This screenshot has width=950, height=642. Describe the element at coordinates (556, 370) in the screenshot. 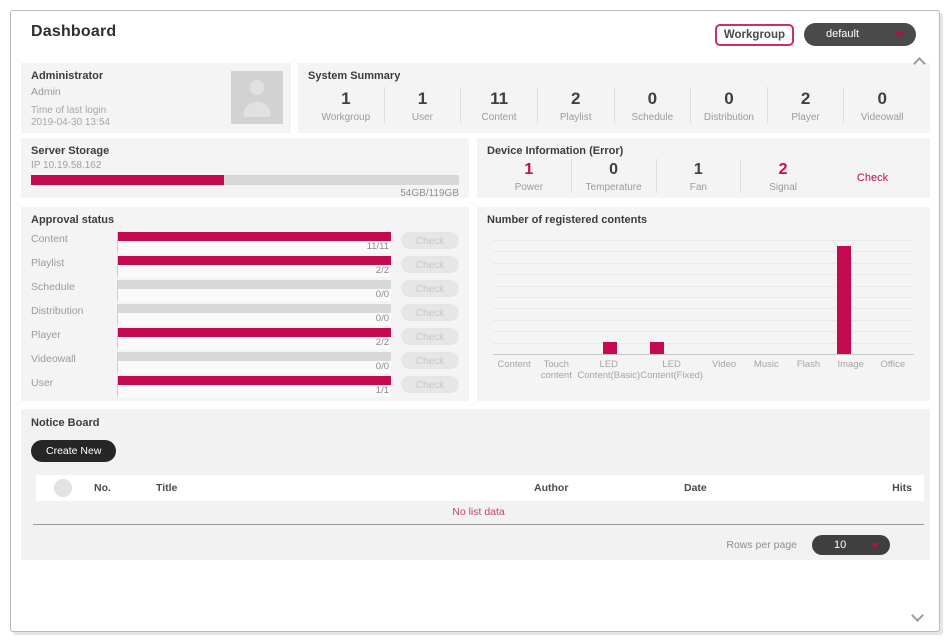

I see `chart-category-text: Touch content` at that location.